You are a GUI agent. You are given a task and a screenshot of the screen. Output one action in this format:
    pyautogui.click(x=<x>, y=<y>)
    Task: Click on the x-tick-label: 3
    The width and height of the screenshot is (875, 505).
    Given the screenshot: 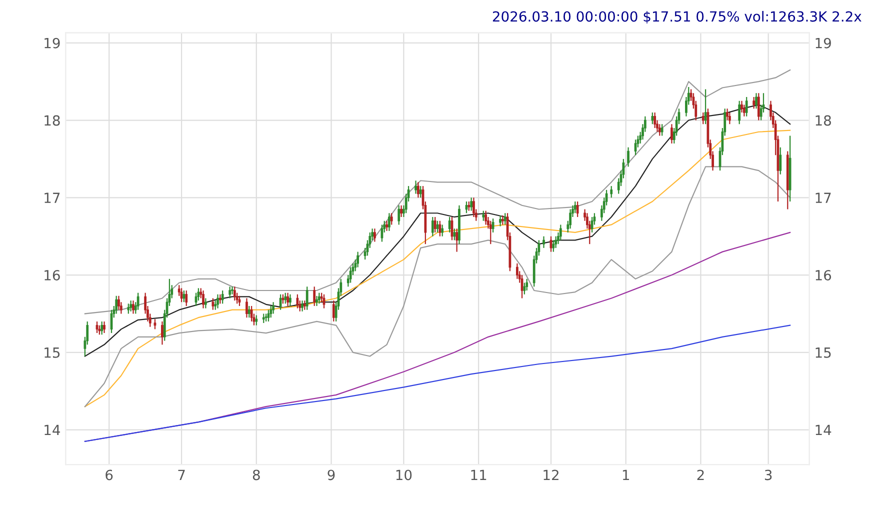 What is the action you would take?
    pyautogui.click(x=768, y=475)
    